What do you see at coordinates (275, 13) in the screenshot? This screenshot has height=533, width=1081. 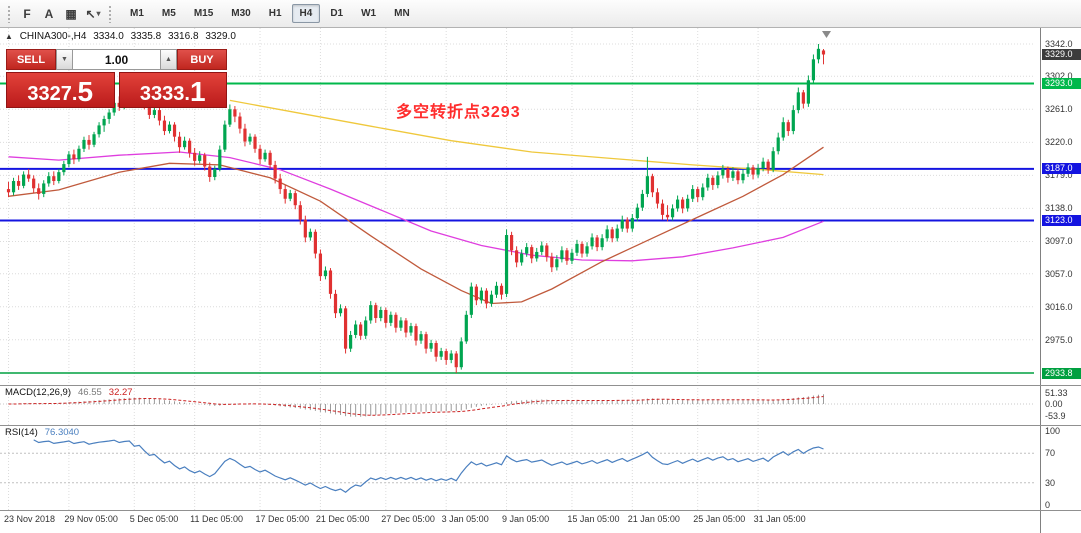 I see `timeframe-button-h1: H1` at bounding box center [275, 13].